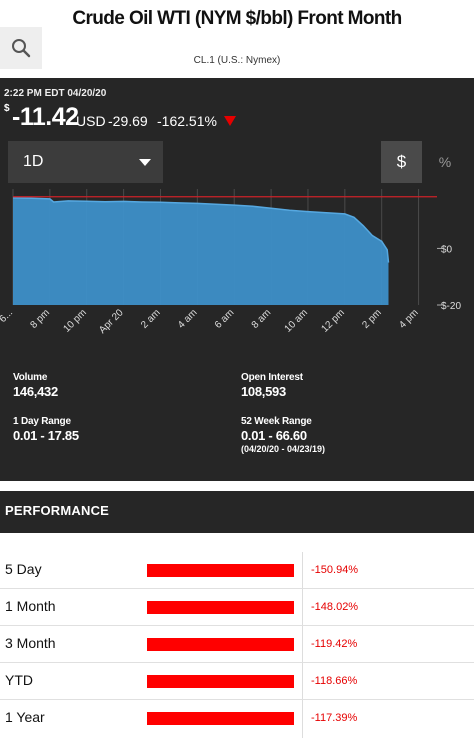 Image resolution: width=474 pixels, height=754 pixels. Describe the element at coordinates (237, 512) in the screenshot. I see `performance-header: PERFORMANCE` at that location.